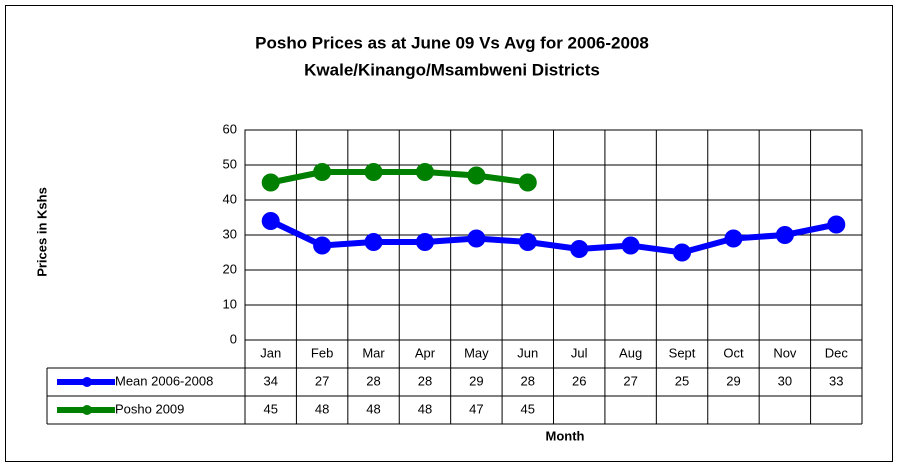 This screenshot has width=898, height=467. Describe the element at coordinates (682, 352) in the screenshot. I see `x-tick-label: Sept` at that location.